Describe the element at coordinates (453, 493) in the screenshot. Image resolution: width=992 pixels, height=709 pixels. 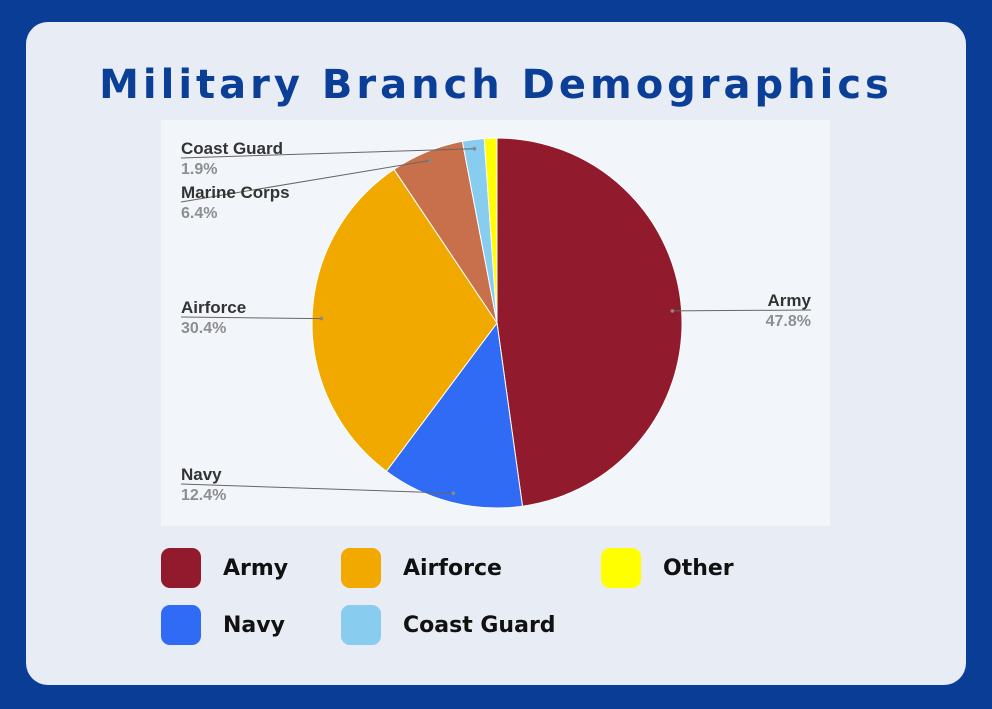
I see `callout-dot-navy` at that location.